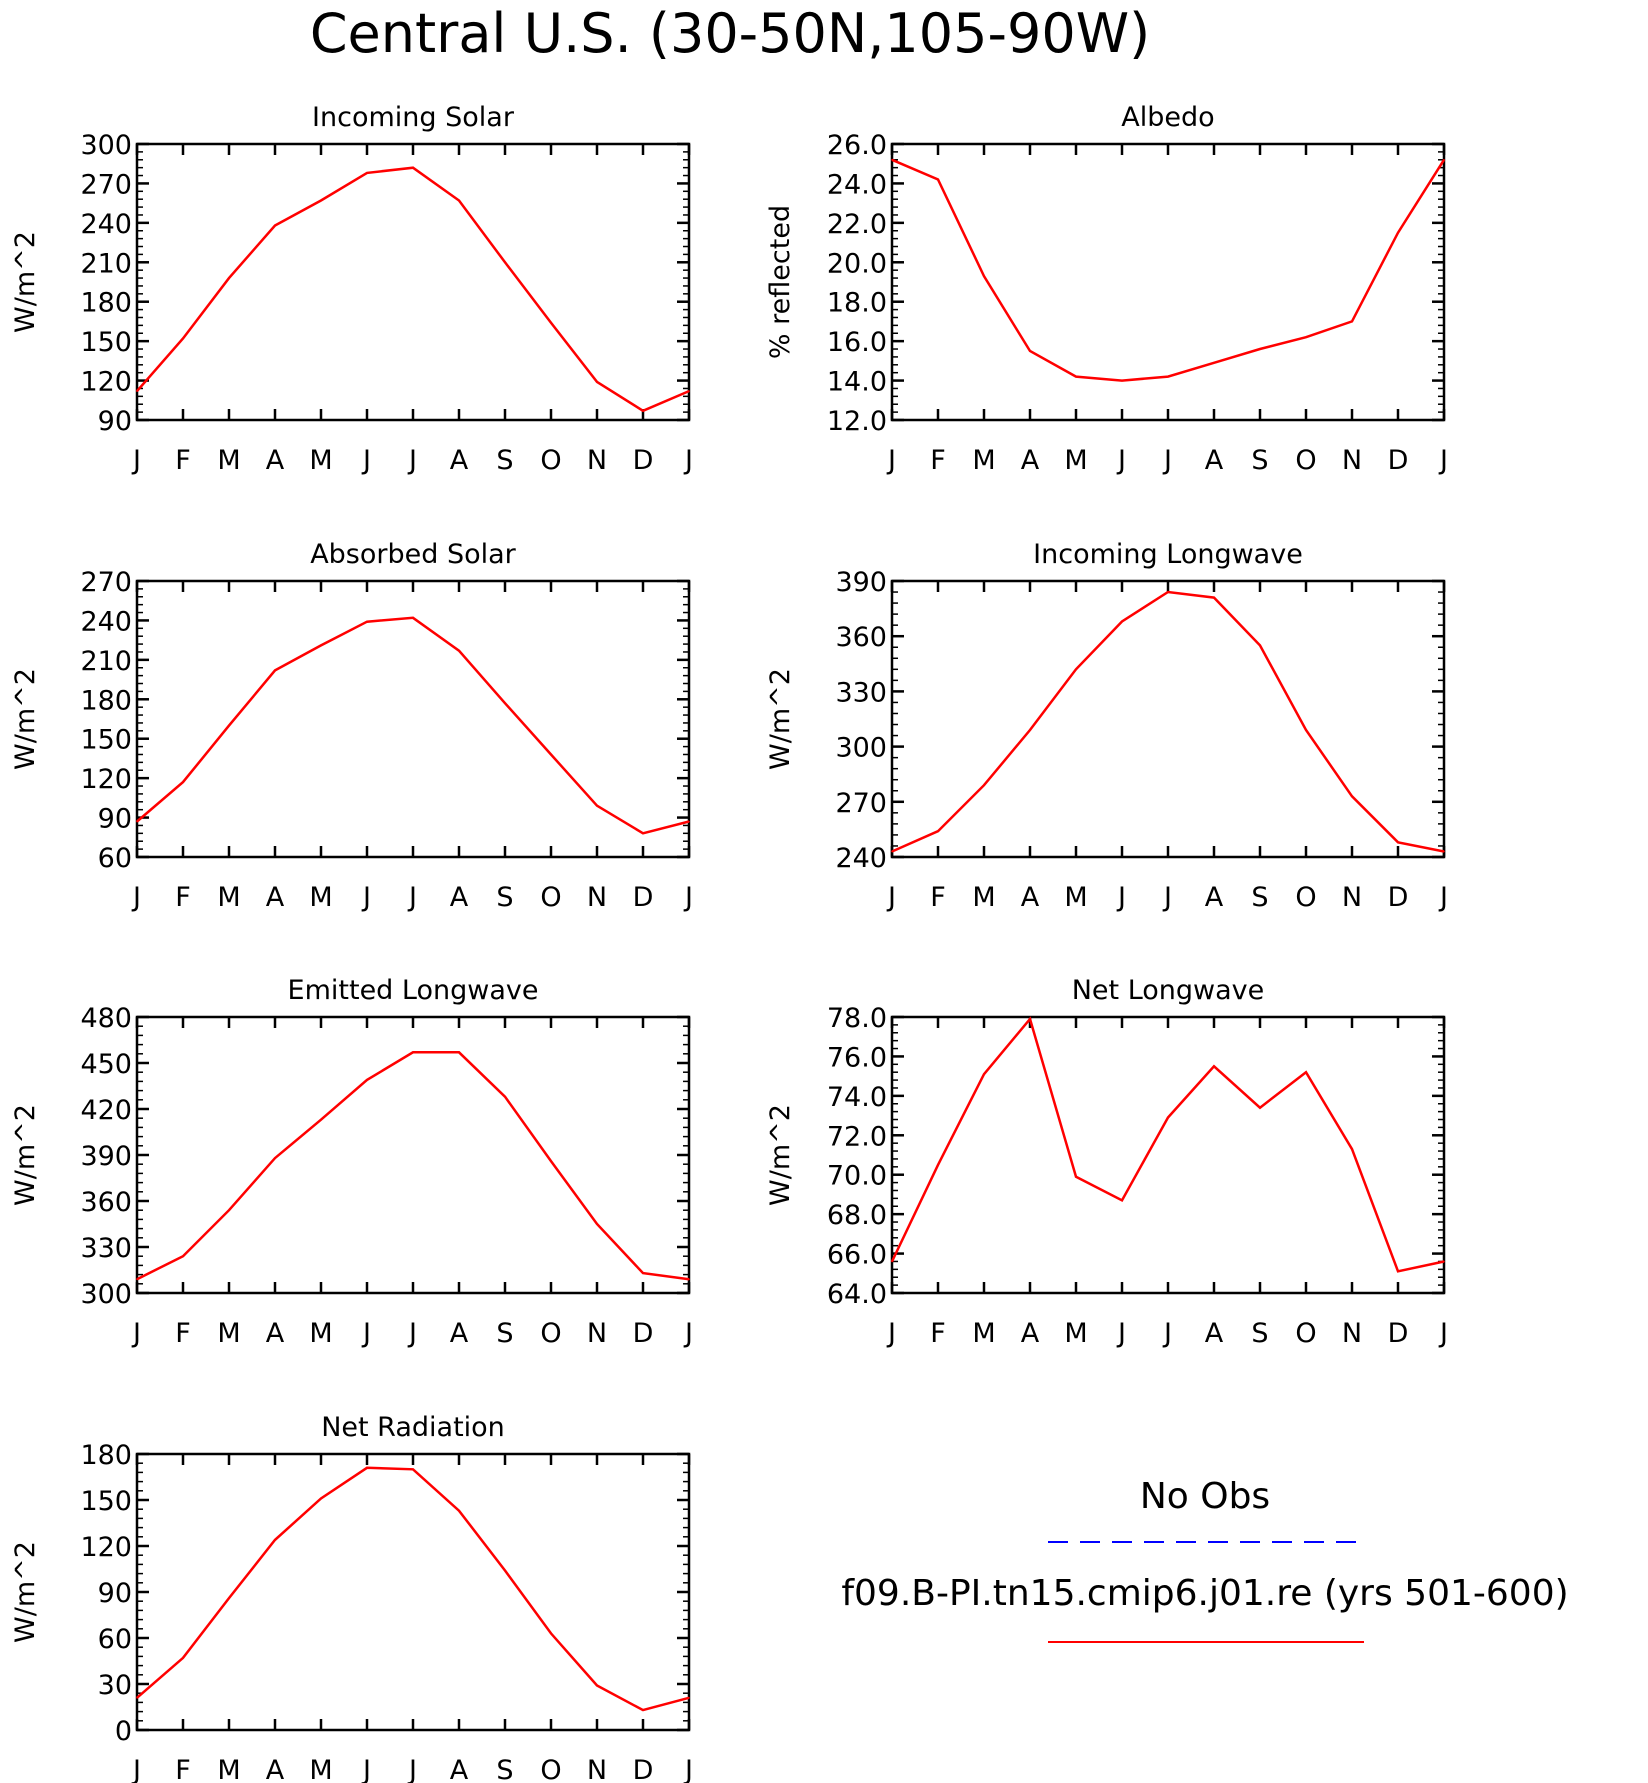  What do you see at coordinates (857, 1215) in the screenshot?
I see `net-longwave-ytick-label: 68.0` at bounding box center [857, 1215].